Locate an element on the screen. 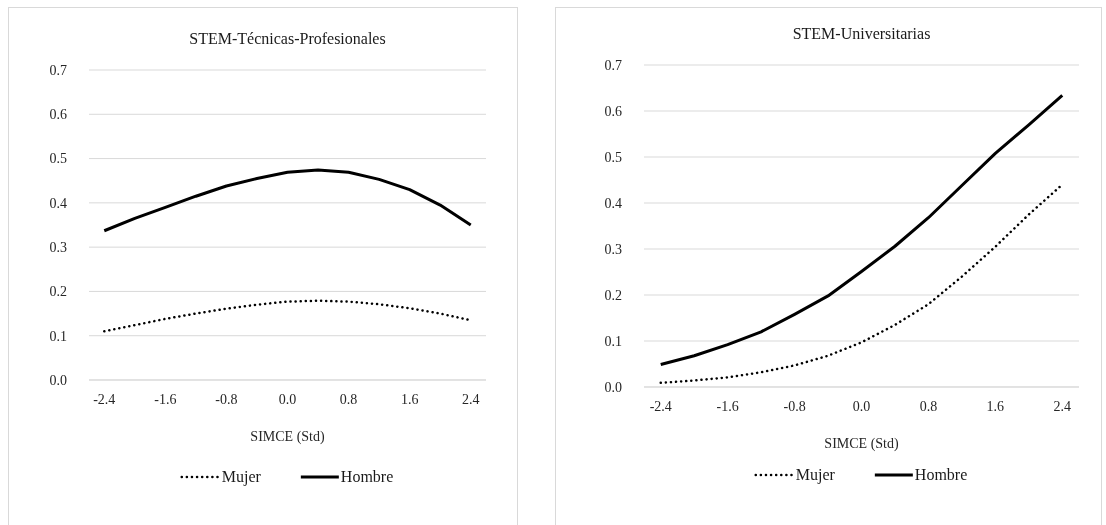 This screenshot has height=525, width=1106. chart-title: STEM-Universitarias is located at coordinates (861, 33).